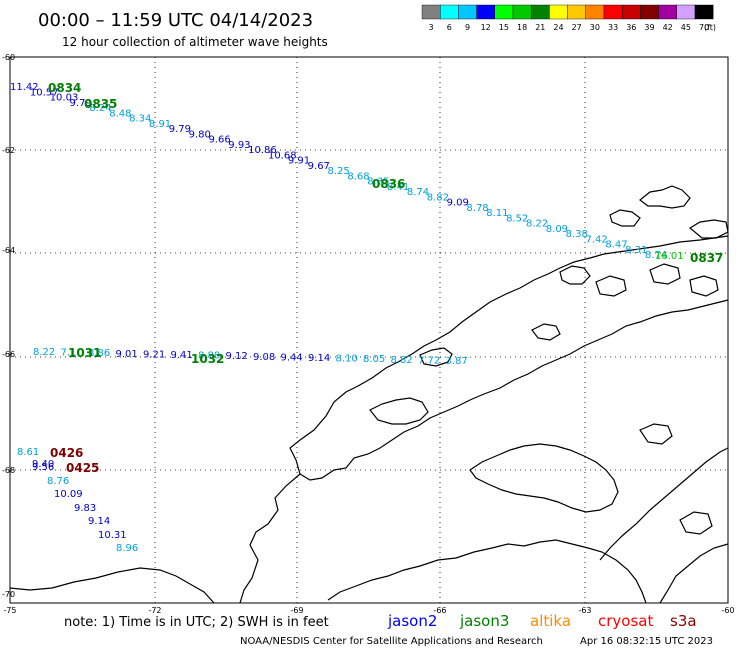  What do you see at coordinates (160, 124) in the screenshot?
I see `wave-height-value: 8.91` at bounding box center [160, 124].